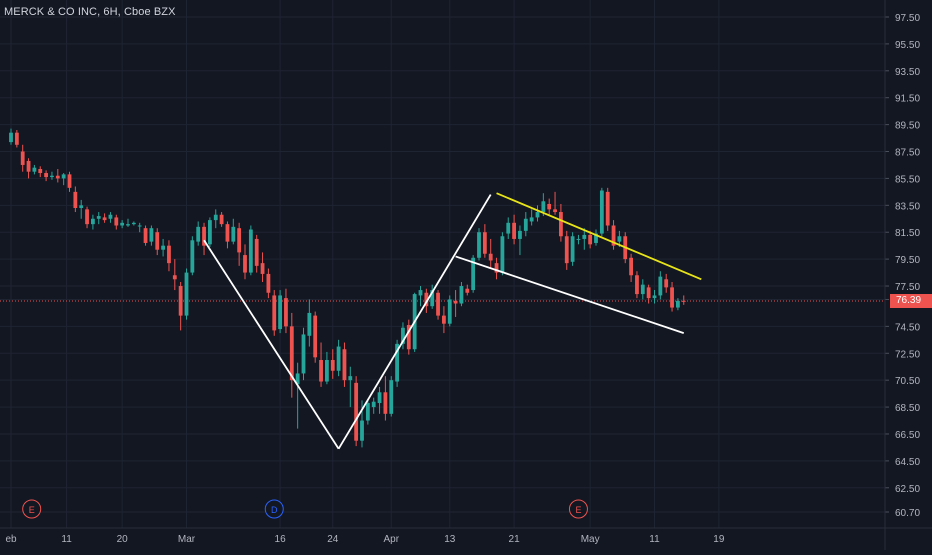 The width and height of the screenshot is (932, 555). Describe the element at coordinates (515, 539) in the screenshot. I see `x-tick-label: 21` at that location.